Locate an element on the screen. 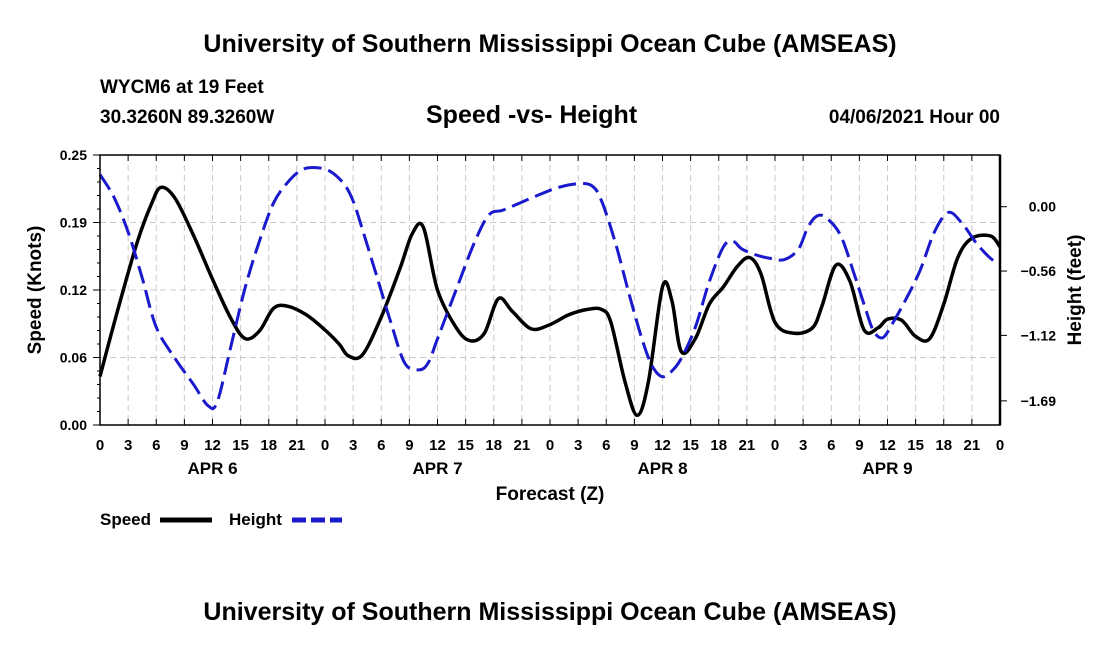 This screenshot has height=650, width=1100. y-left-tick-label: 0.19 is located at coordinates (73, 223).